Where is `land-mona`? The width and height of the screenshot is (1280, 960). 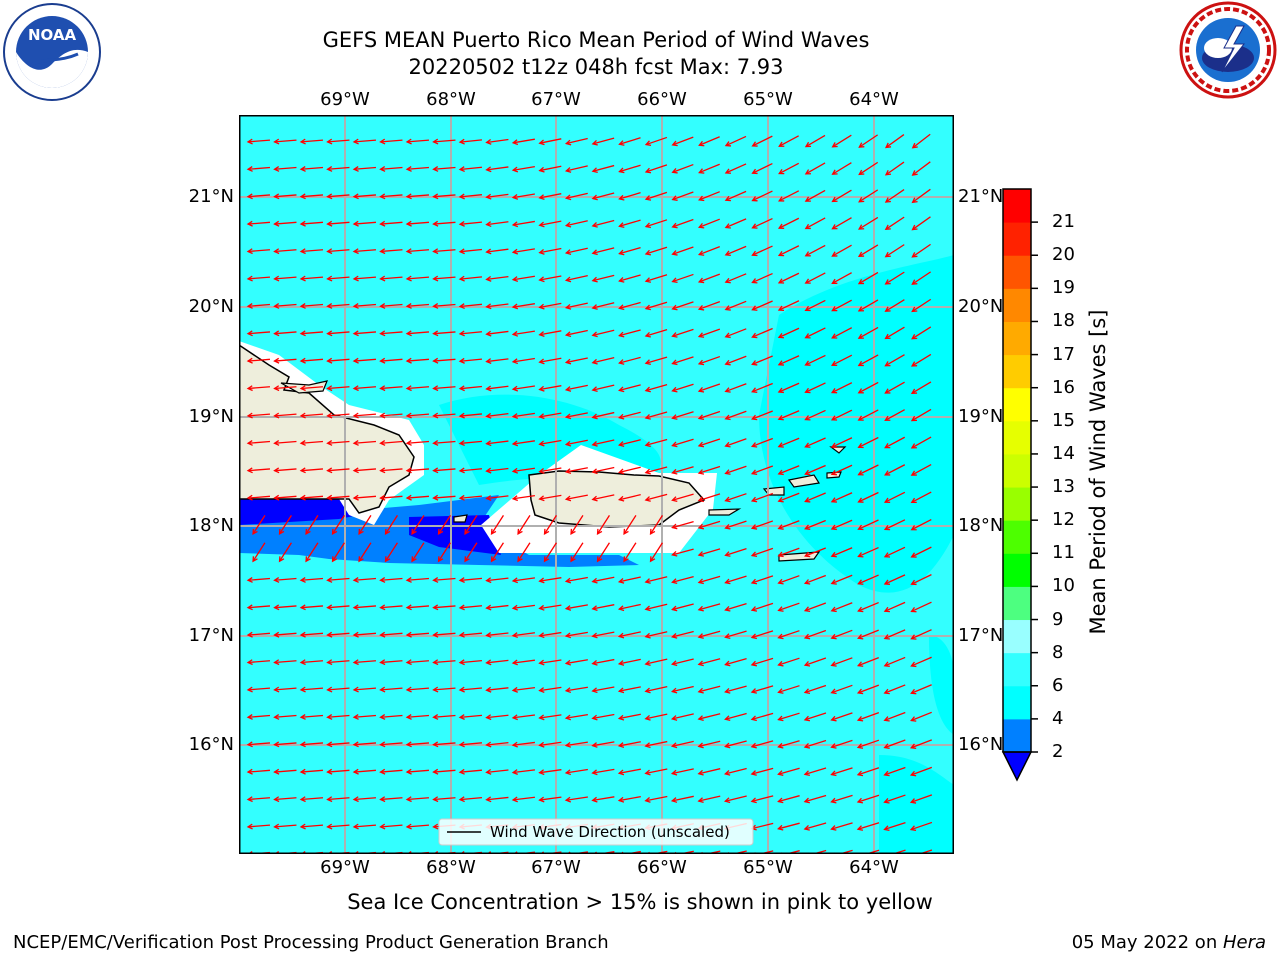 land-mona is located at coordinates (460, 518).